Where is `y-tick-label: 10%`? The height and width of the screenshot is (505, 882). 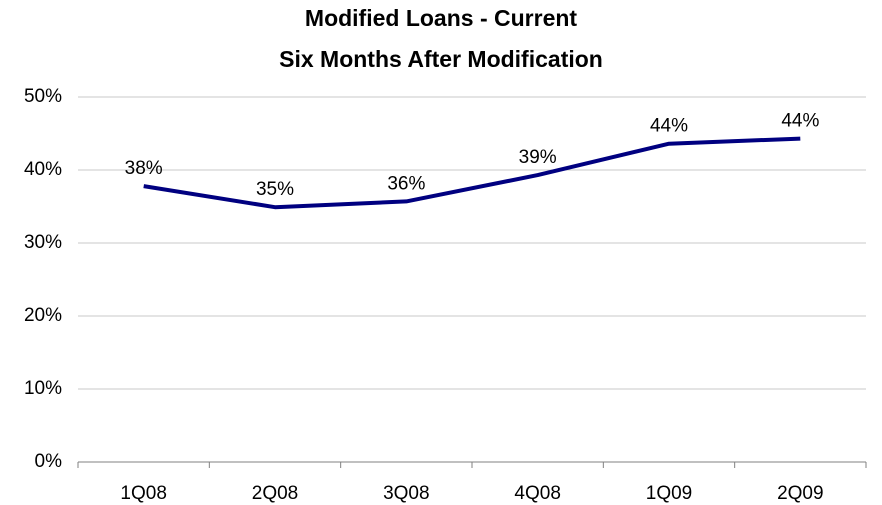 y-tick-label: 10% is located at coordinates (43, 388).